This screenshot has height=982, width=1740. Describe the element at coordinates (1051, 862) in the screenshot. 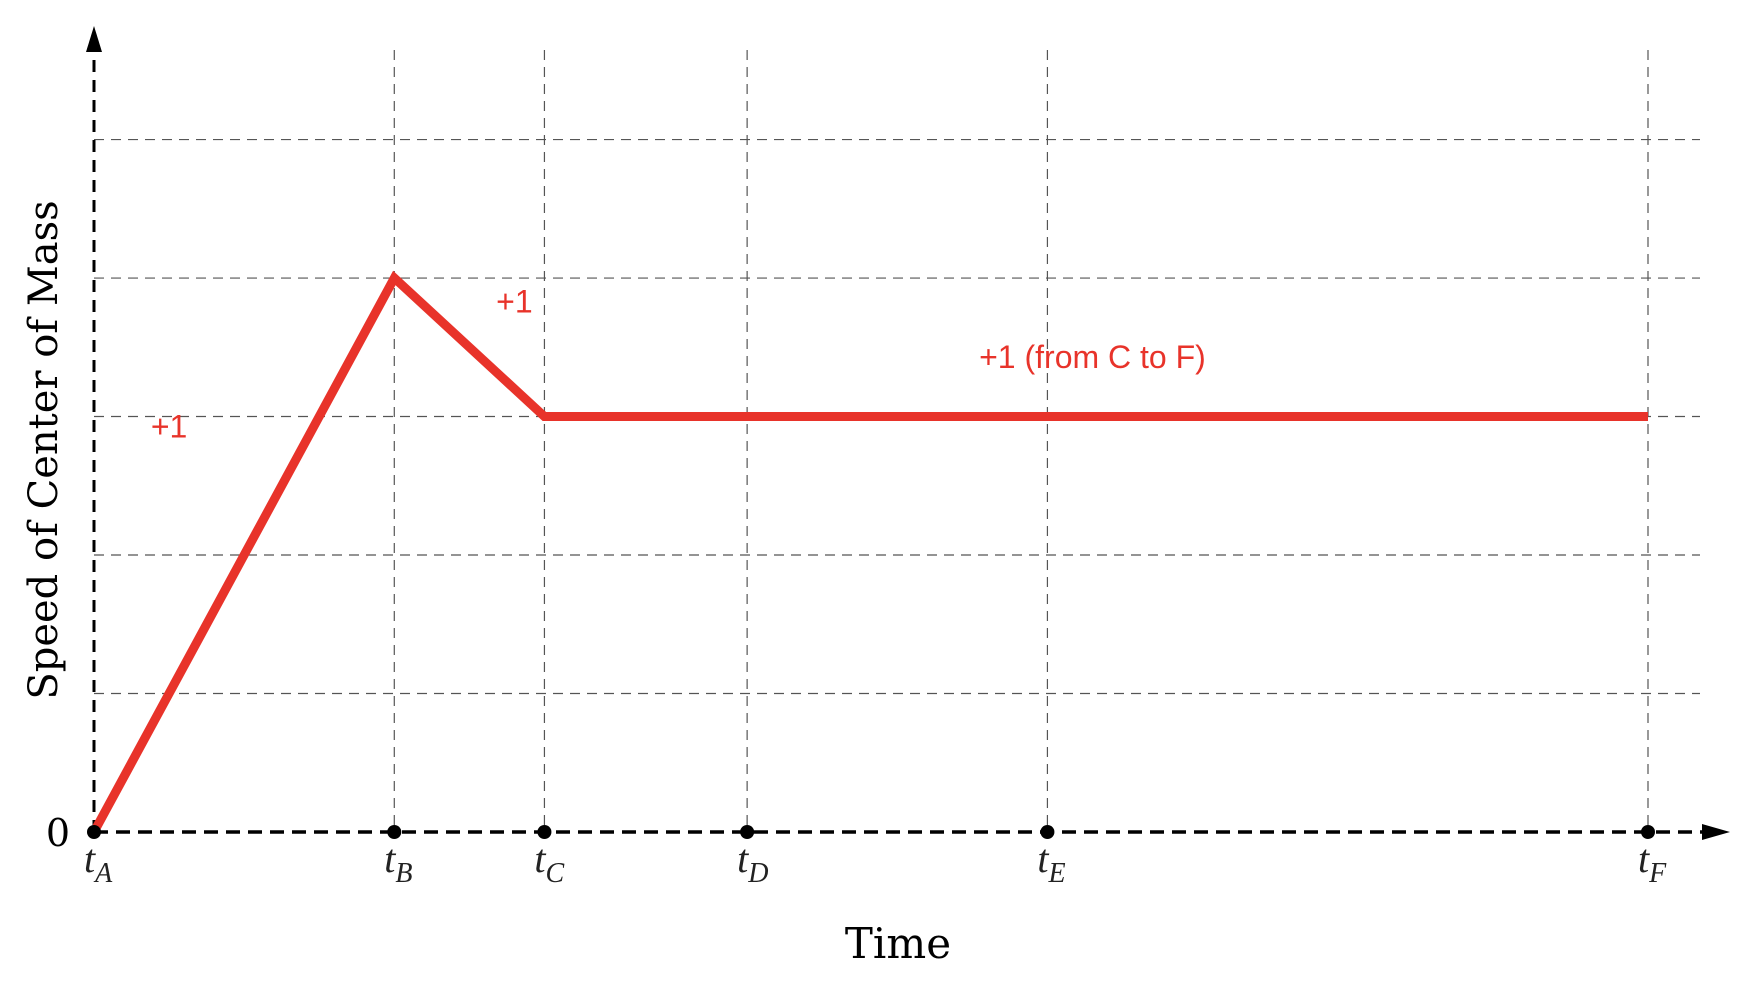

I see `x-tick-label: tE` at that location.